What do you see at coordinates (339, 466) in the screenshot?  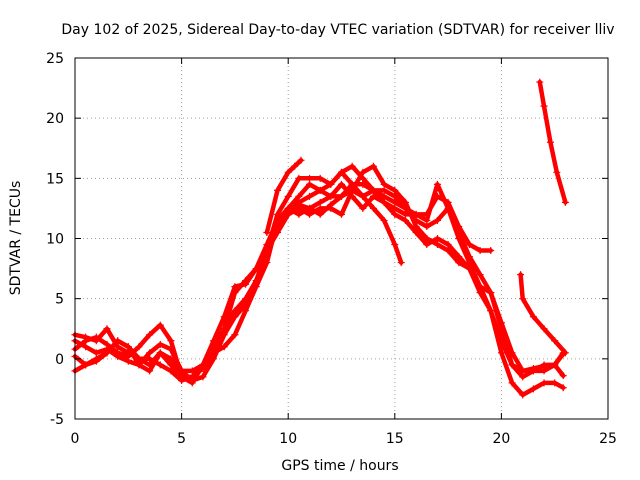 I see `x-axis-label: GPS time / hours` at bounding box center [339, 466].